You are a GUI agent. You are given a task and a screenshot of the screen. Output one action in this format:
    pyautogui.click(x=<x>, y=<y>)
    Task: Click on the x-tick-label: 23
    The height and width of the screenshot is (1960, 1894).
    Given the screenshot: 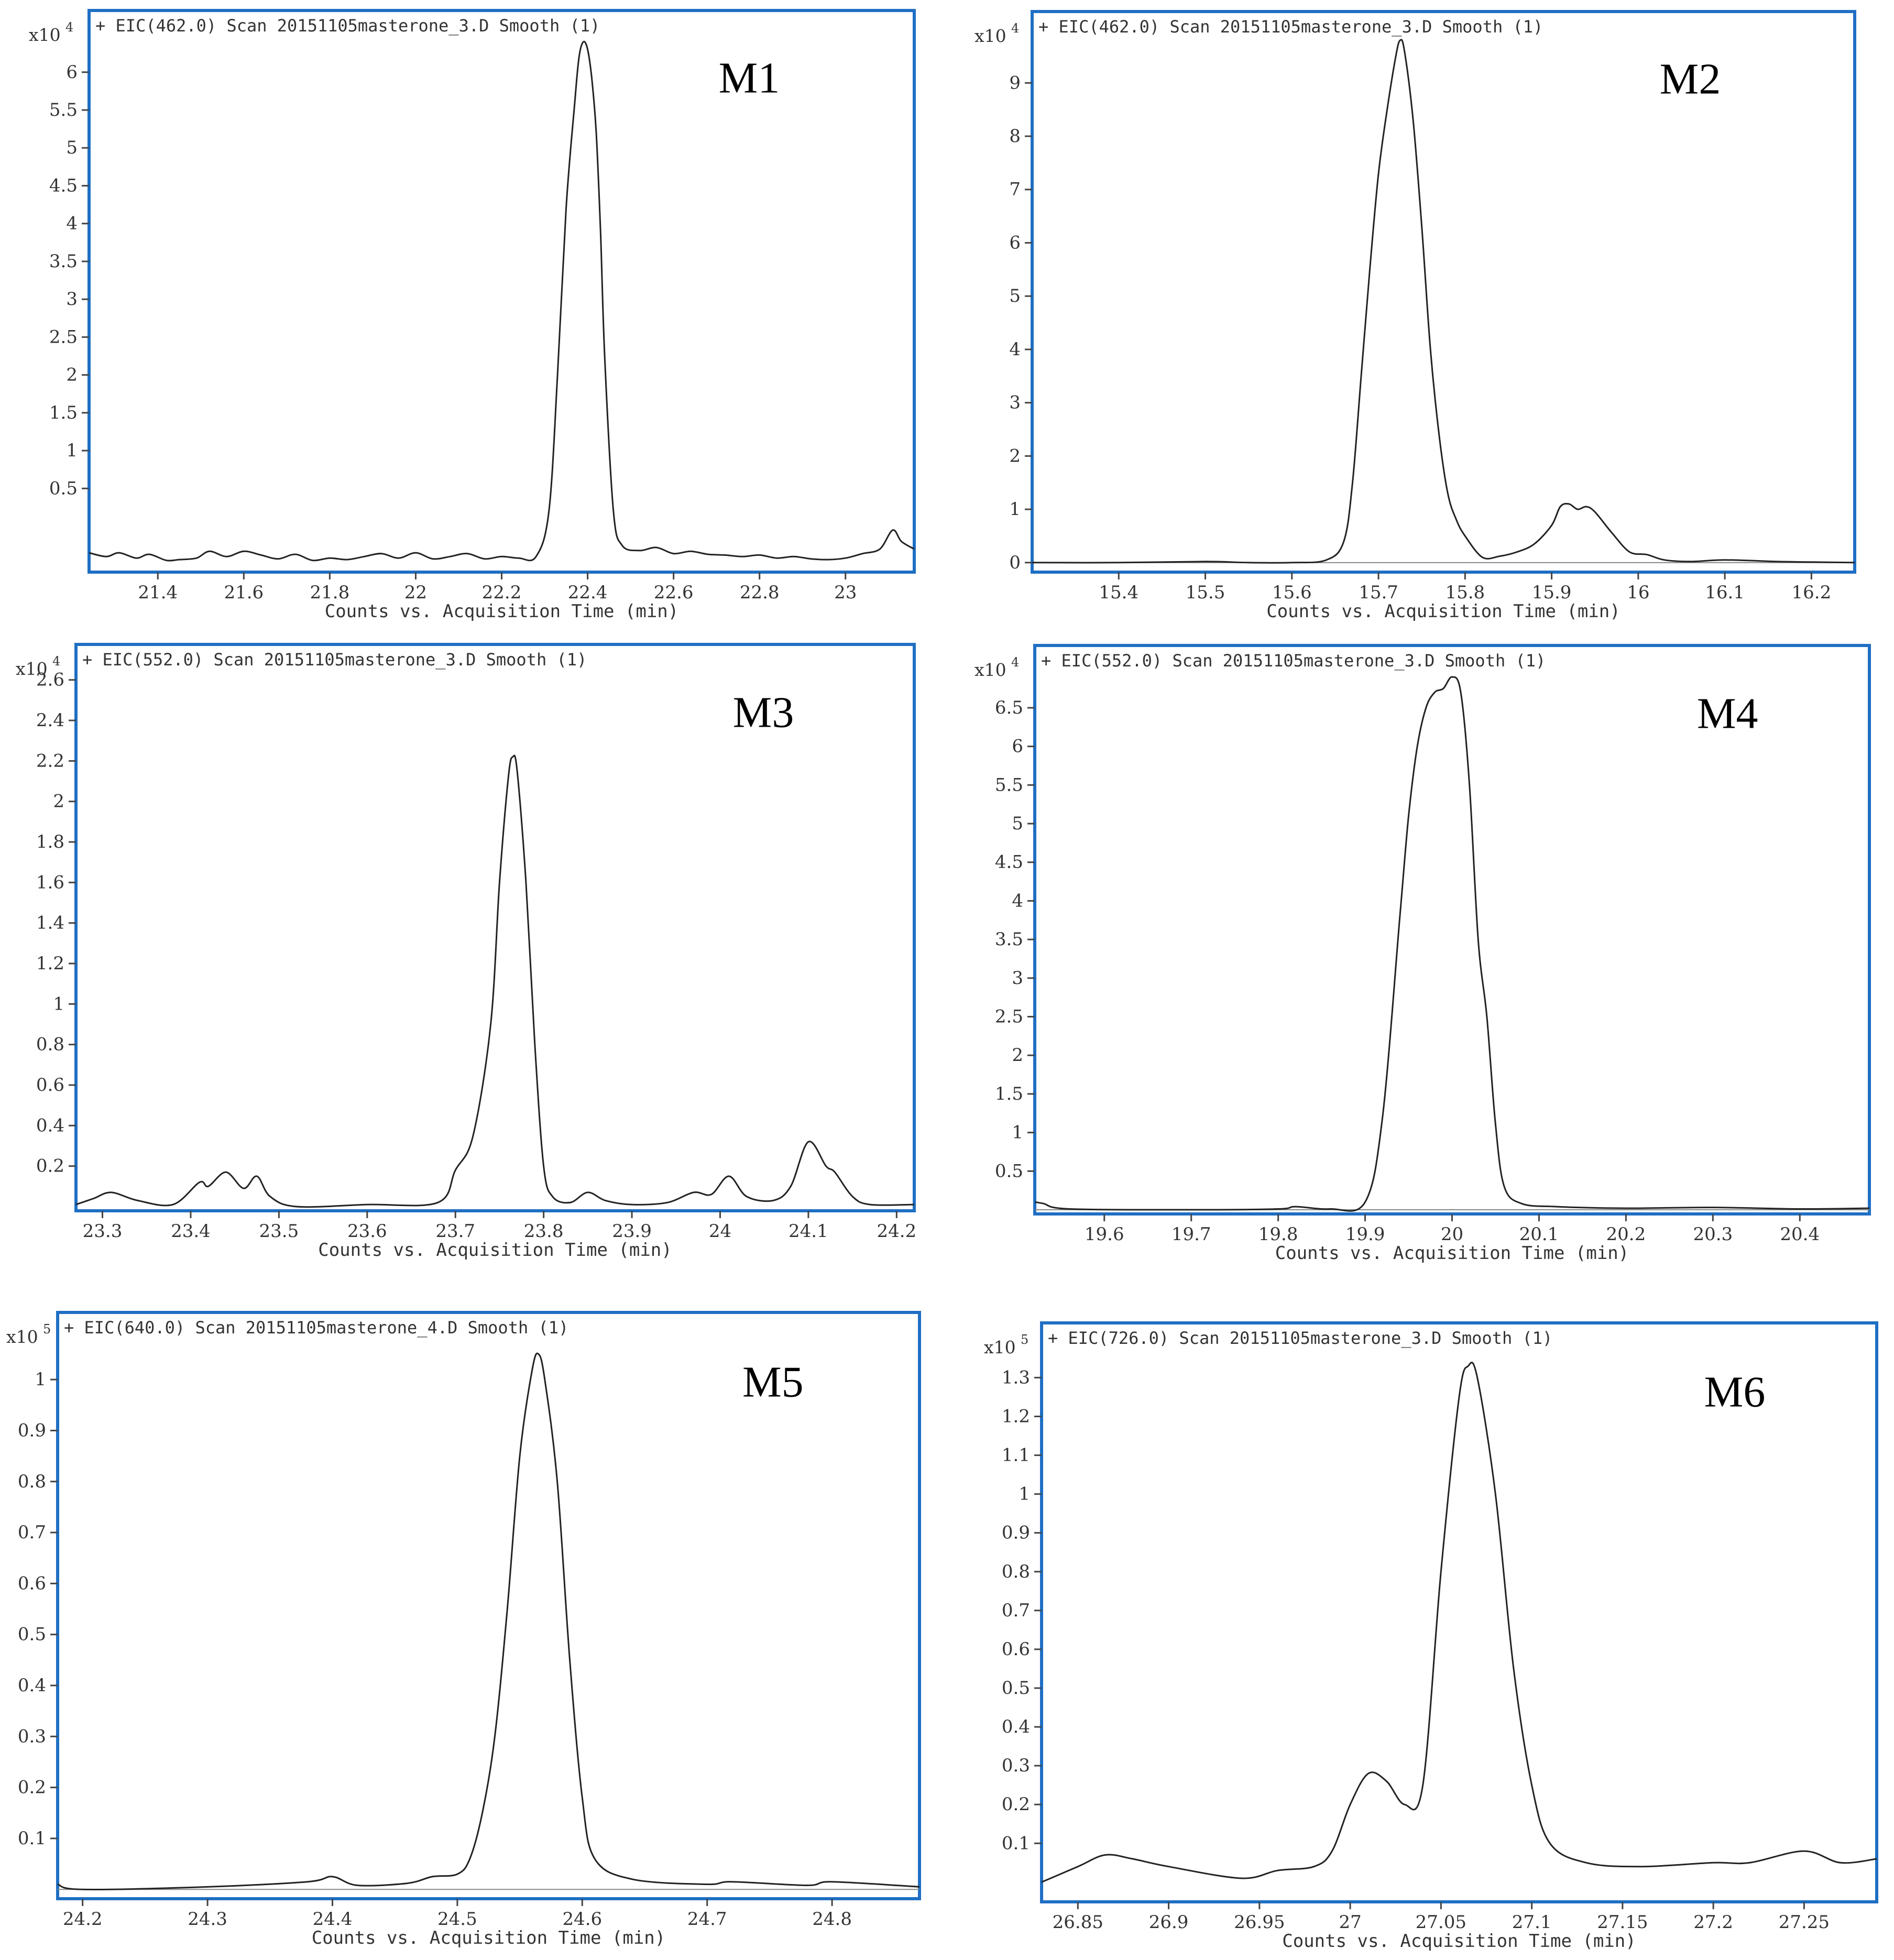 What is the action you would take?
    pyautogui.click(x=845, y=593)
    